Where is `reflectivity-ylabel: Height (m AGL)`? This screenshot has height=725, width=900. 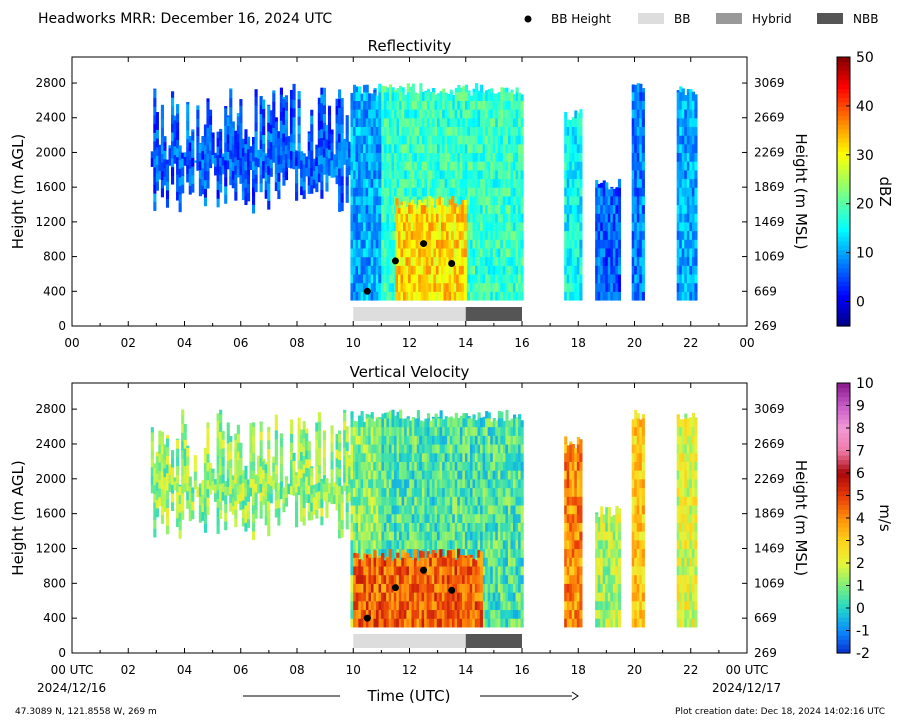
reflectivity-ylabel: Height (m AGL) is located at coordinates (18, 191).